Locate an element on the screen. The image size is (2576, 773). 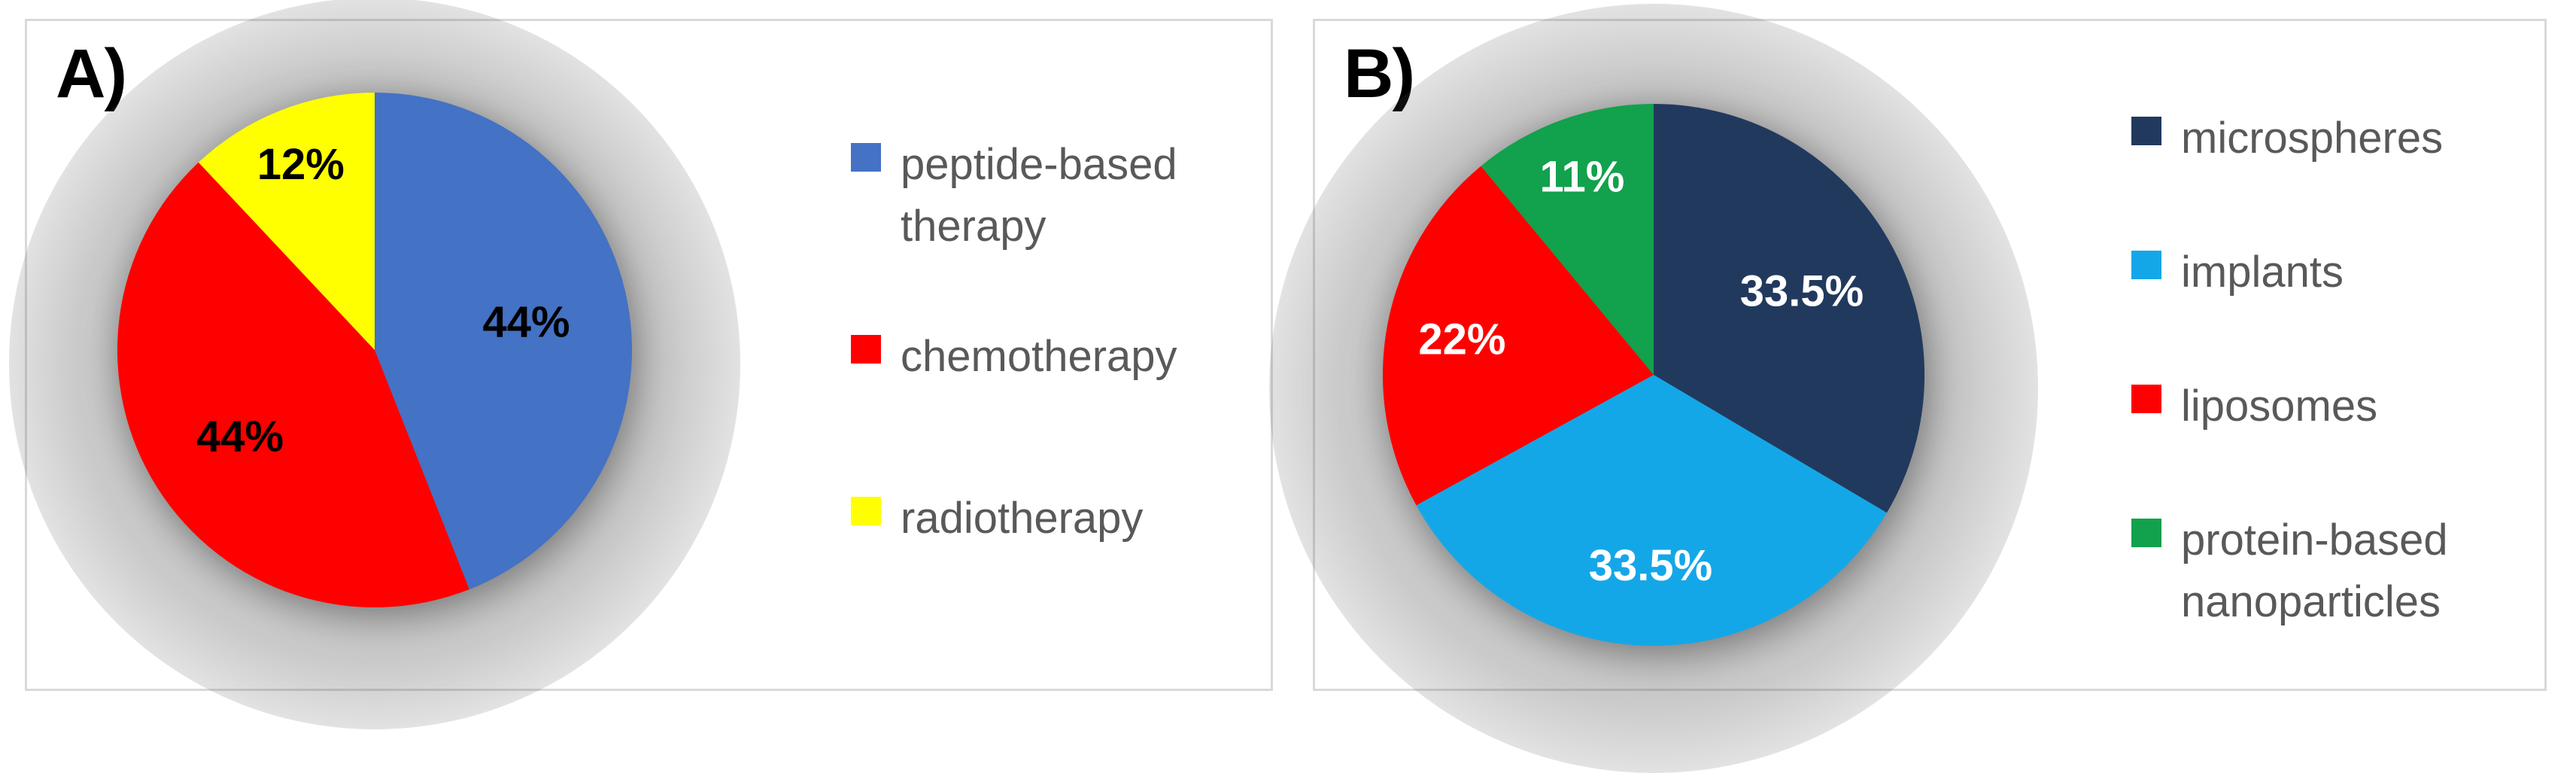
pie-slice-protein-based-nanoparticles is located at coordinates (1568, 239).